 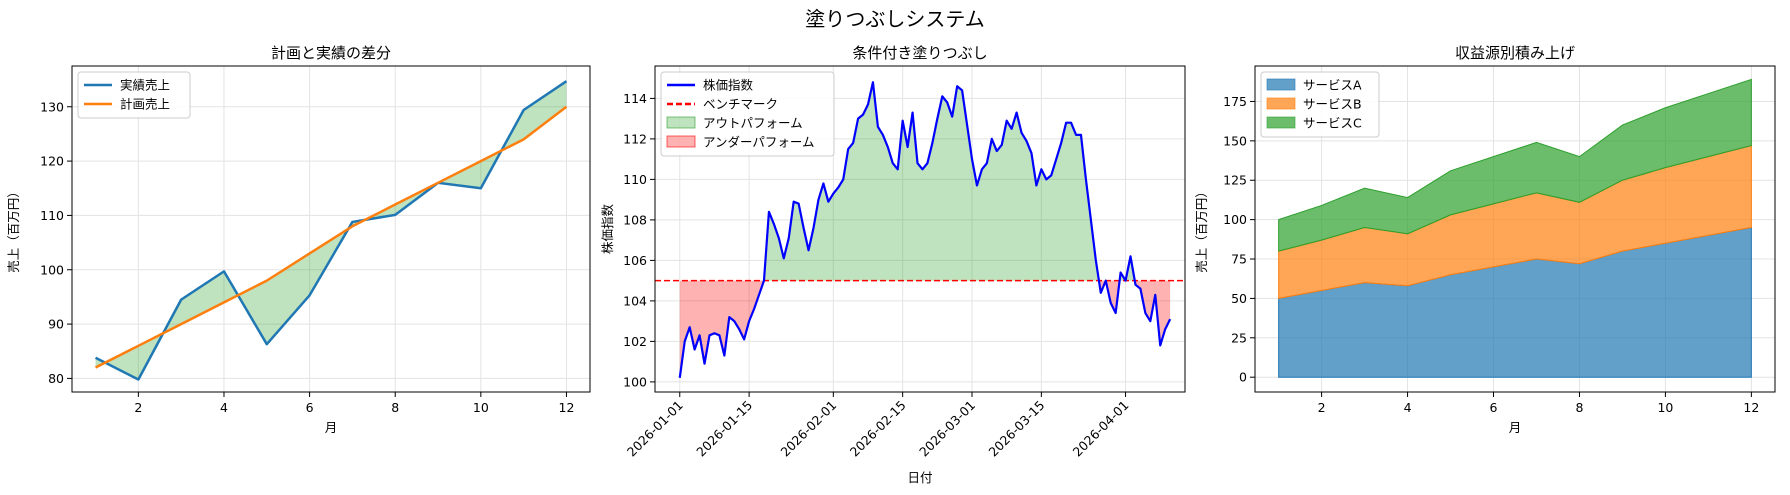 What do you see at coordinates (145, 104) in the screenshot?
I see `legend-label: 計画売上` at bounding box center [145, 104].